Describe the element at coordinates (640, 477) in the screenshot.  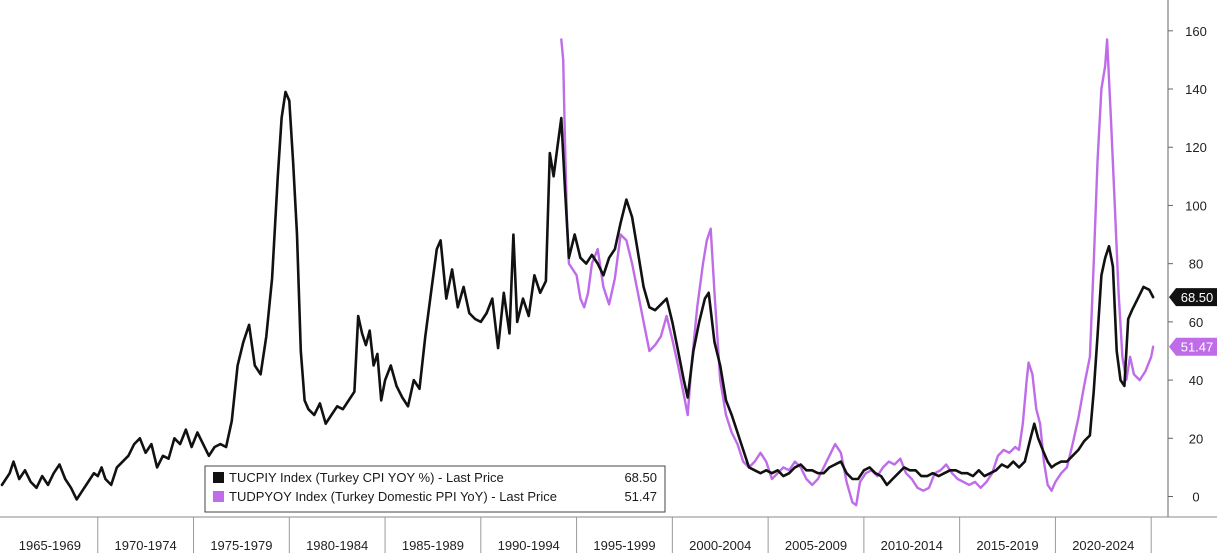
I see `legend-value: 68.50` at that location.